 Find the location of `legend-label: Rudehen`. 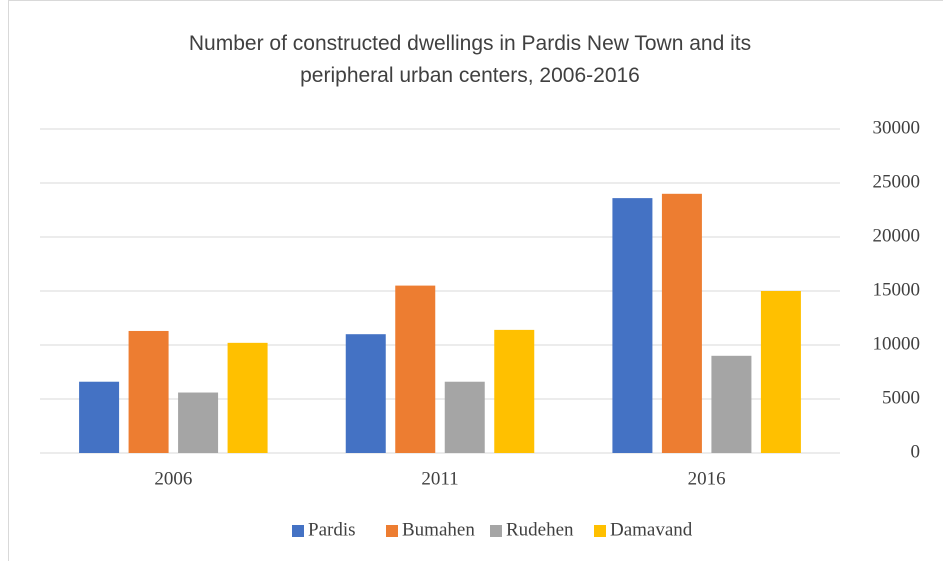

legend-label: Rudehen is located at coordinates (540, 529).